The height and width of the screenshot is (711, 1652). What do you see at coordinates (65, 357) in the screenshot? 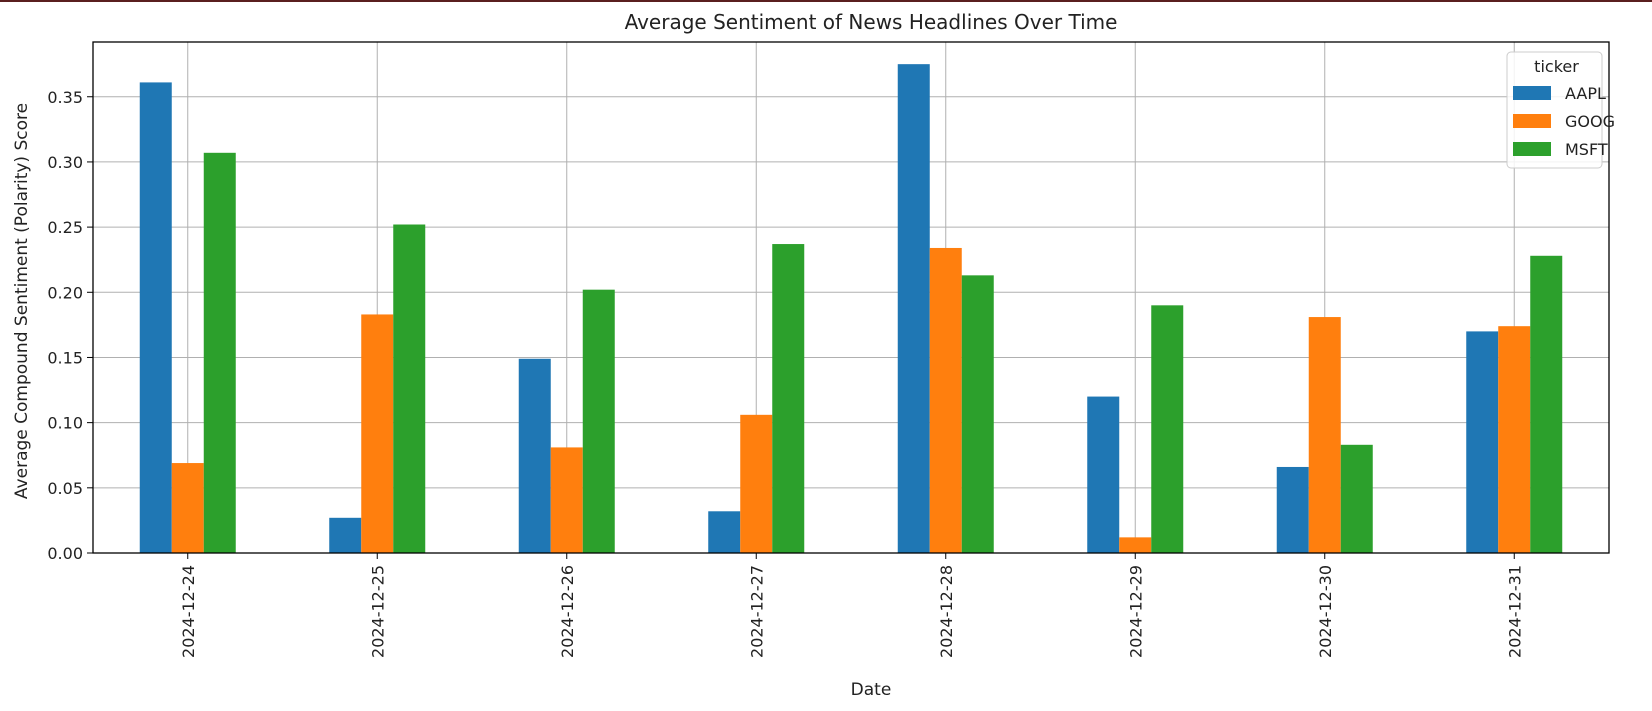
I see `y-tick-label: 0.15` at bounding box center [65, 357].